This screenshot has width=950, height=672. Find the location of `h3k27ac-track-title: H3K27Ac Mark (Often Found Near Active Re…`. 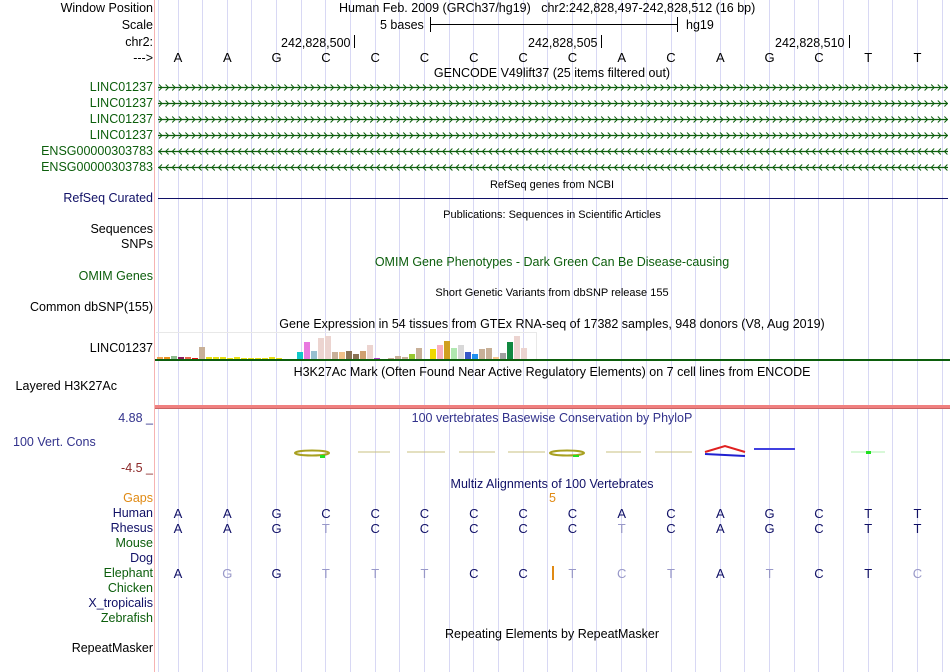

h3k27ac-track-title: H3K27Ac Mark (Often Found Near Active Re… is located at coordinates (552, 372).